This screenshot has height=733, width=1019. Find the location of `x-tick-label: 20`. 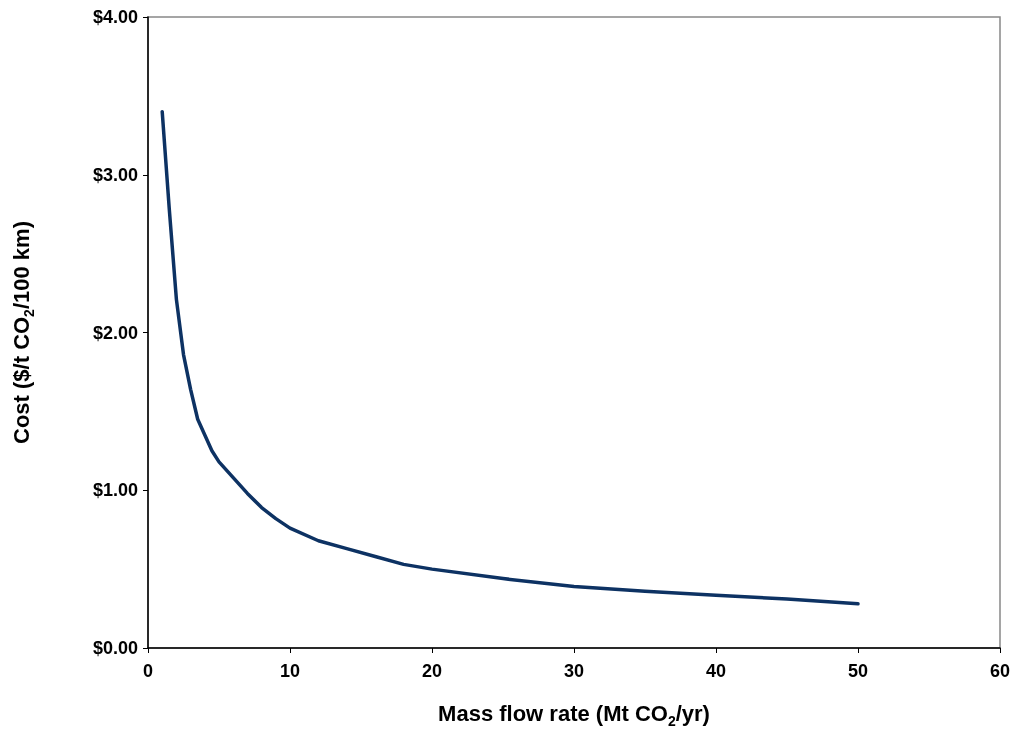

x-tick-label: 20 is located at coordinates (432, 671).